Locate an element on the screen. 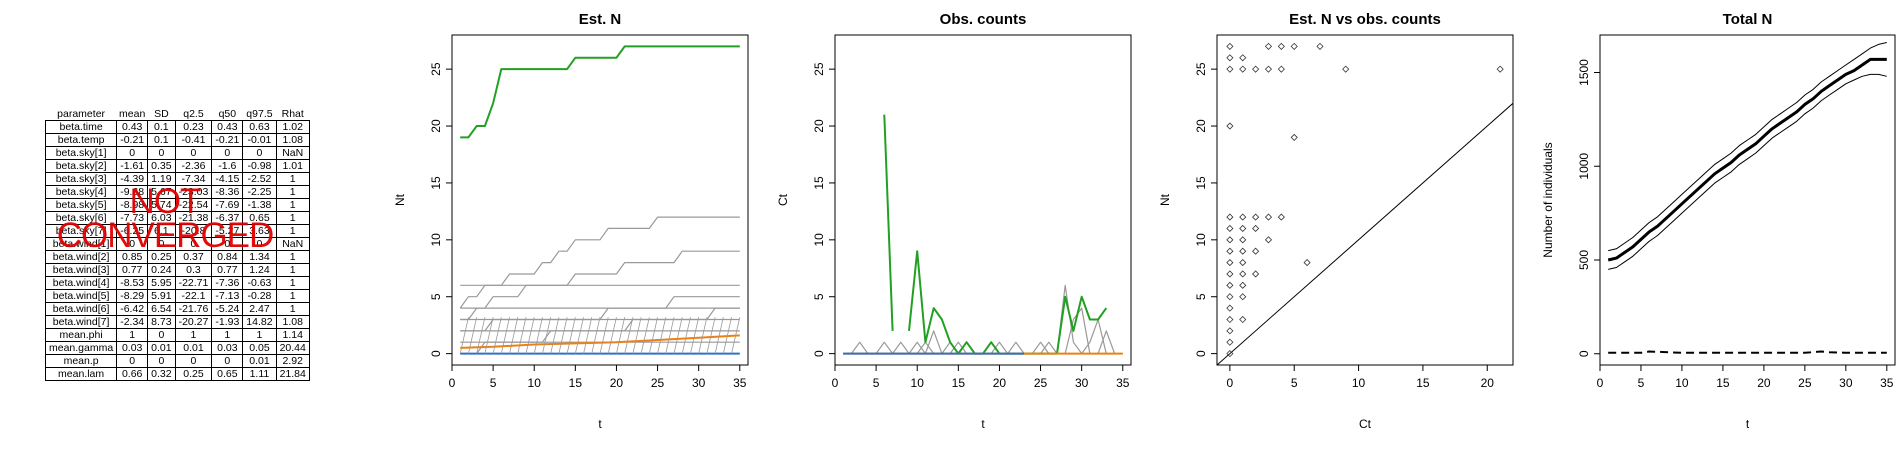 The height and width of the screenshot is (450, 1900). table-row: beta.sky[6] -7.73 6.03 -21.38 -6.37 0.65 1 is located at coordinates (177, 218).